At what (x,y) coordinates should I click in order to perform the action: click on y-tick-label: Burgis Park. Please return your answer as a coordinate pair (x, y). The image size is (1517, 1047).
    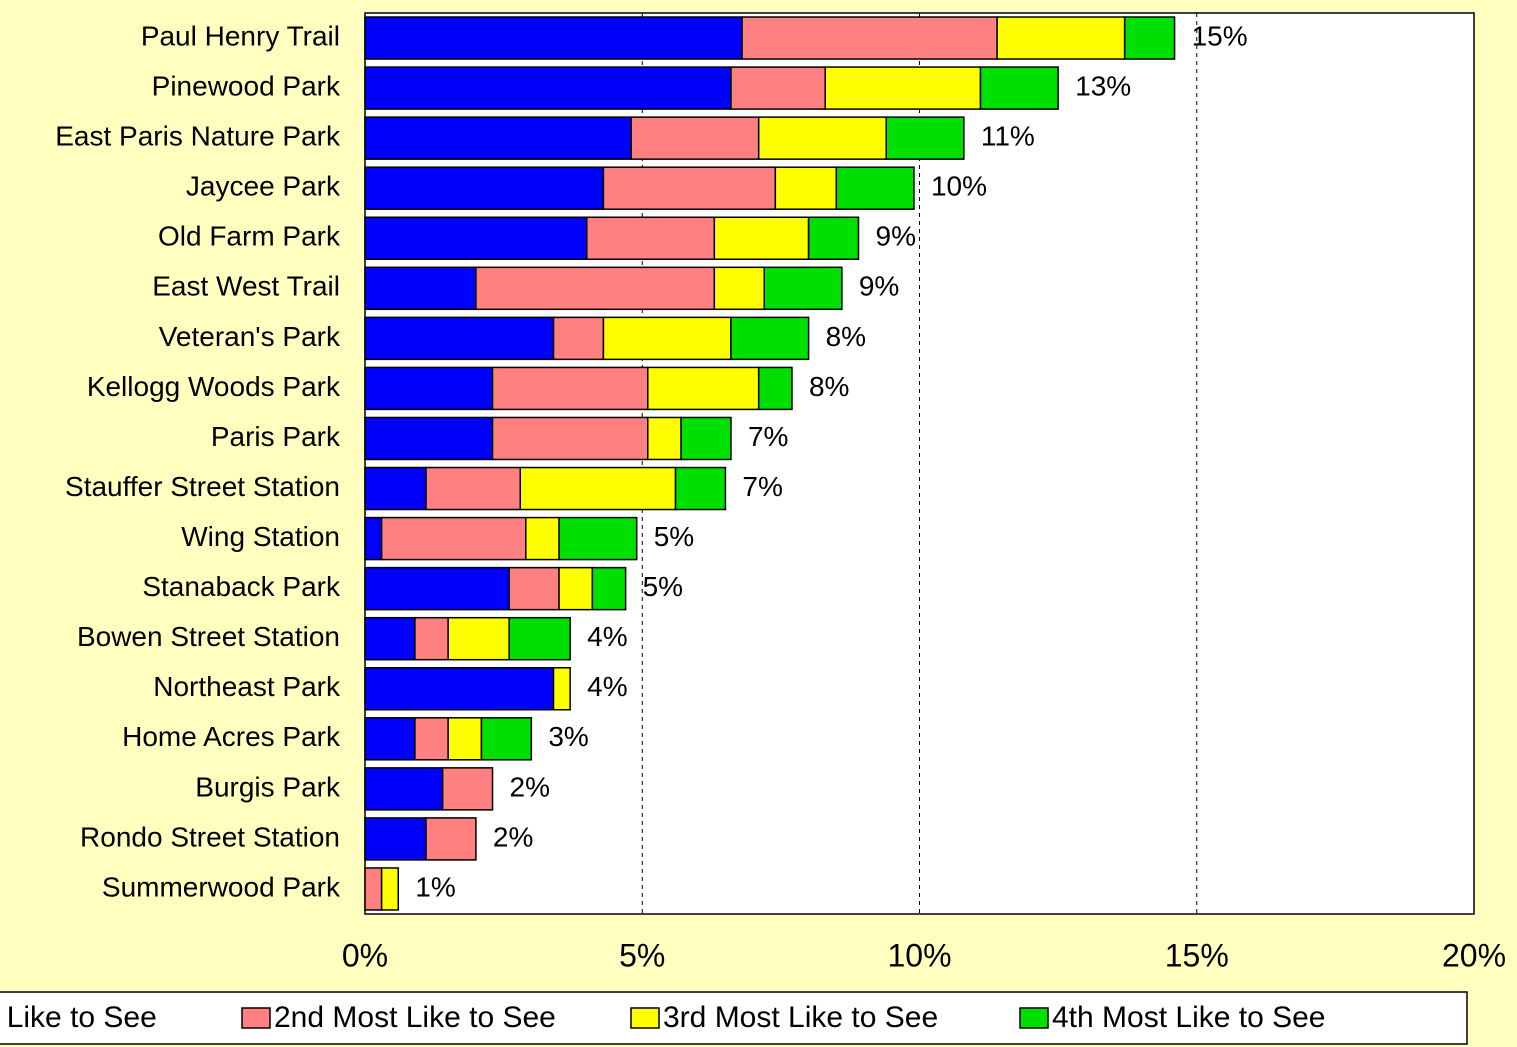
    Looking at the image, I should click on (268, 786).